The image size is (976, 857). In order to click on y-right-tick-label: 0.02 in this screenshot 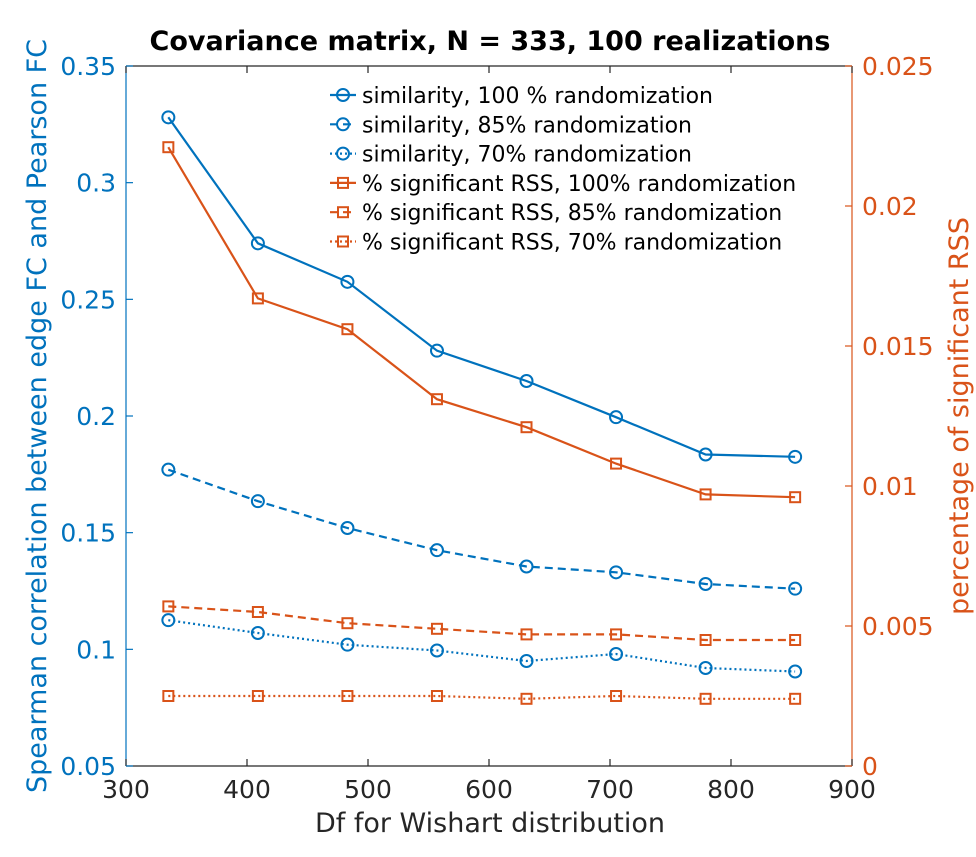, I will do `click(890, 206)`.